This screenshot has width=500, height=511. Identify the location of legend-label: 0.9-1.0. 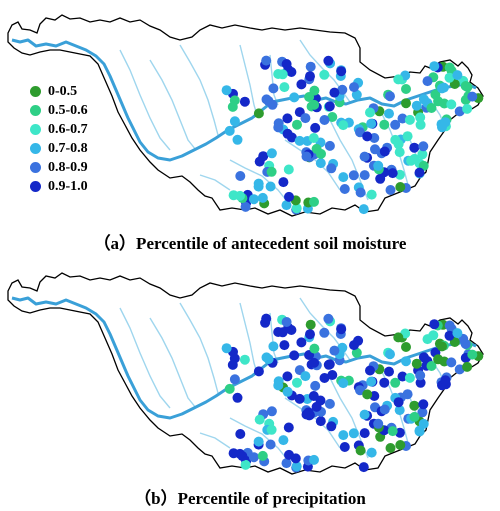
(68, 186).